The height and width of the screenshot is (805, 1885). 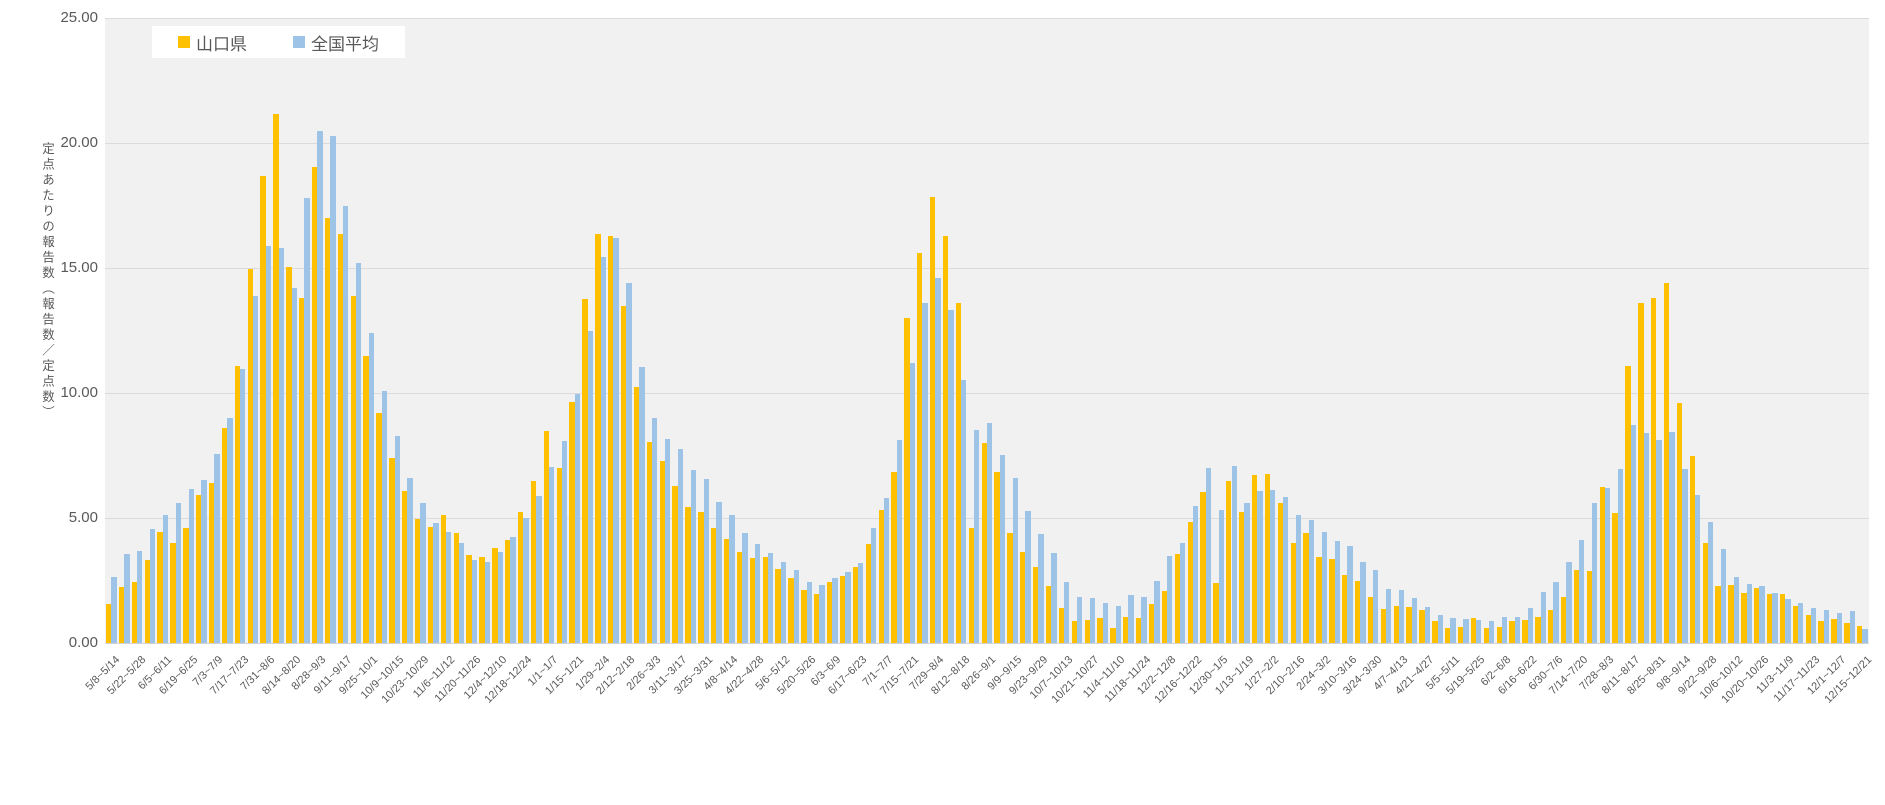 I want to click on legend-item-yamaguchi: 山口県, so click(x=212, y=42).